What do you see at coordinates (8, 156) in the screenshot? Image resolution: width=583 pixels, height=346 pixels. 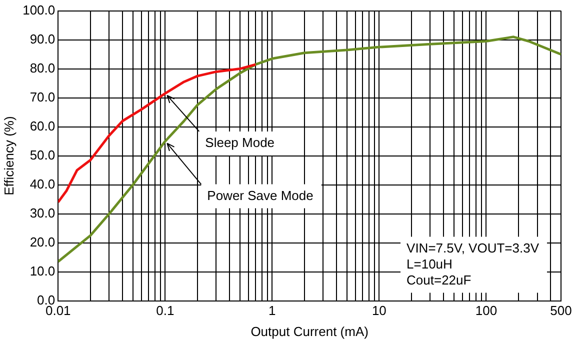 I see `y-axis-title: Efficiency (%)` at bounding box center [8, 156].